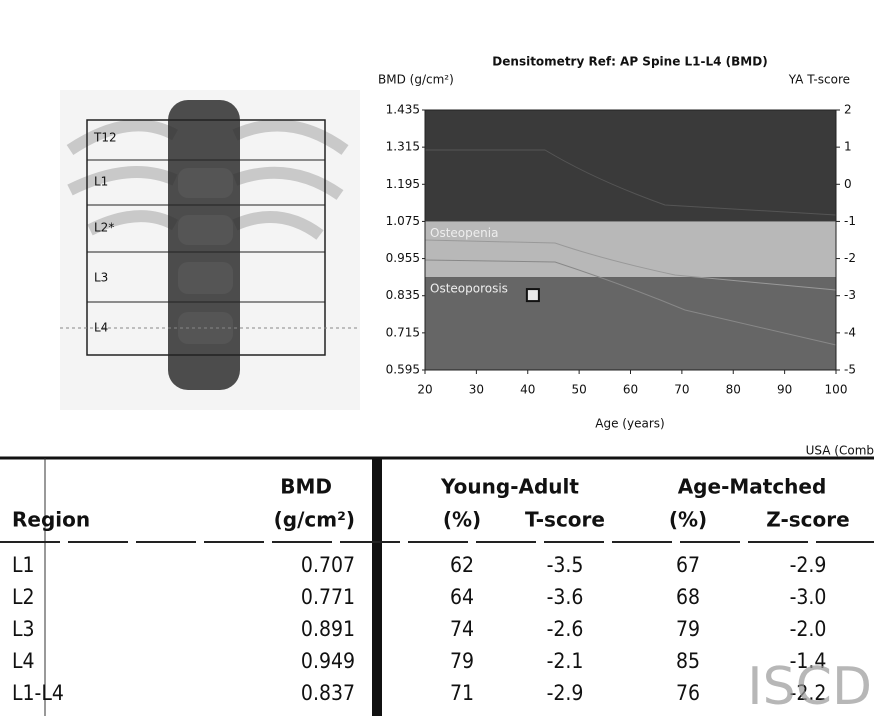  What do you see at coordinates (328, 629) in the screenshot?
I see `table-cell: 0.891` at bounding box center [328, 629].